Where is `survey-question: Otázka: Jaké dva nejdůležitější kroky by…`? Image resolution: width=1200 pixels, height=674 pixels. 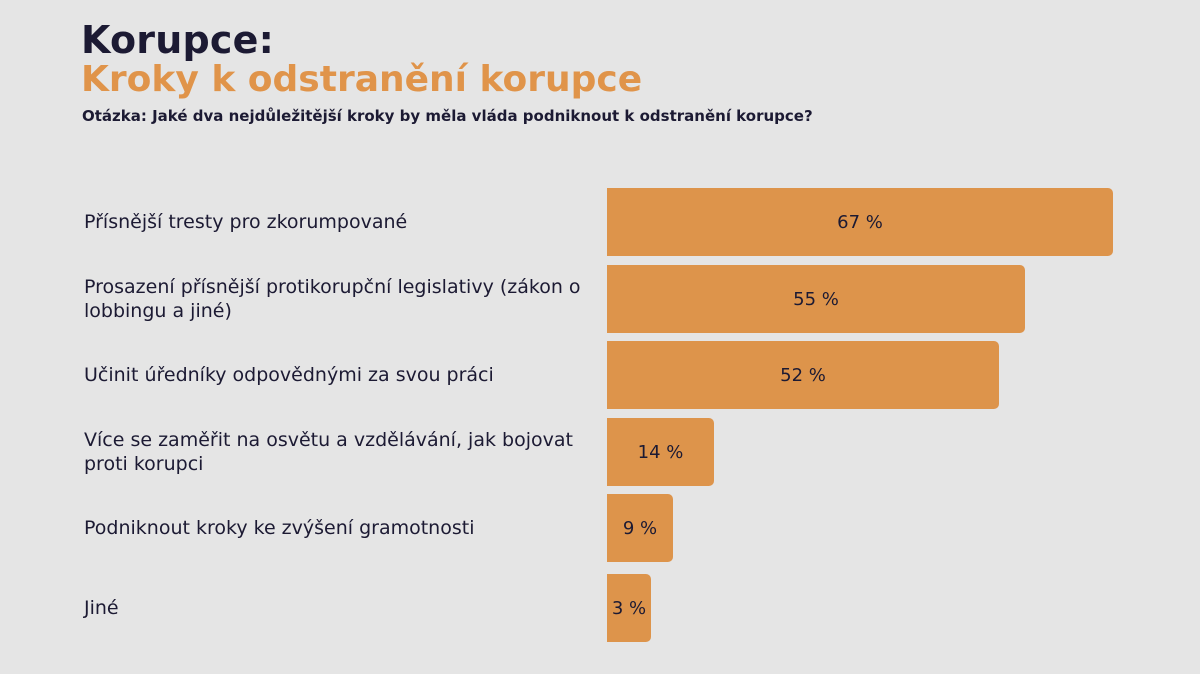 survey-question: Otázka: Jaké dva nejdůležitější kroky by… is located at coordinates (447, 116).